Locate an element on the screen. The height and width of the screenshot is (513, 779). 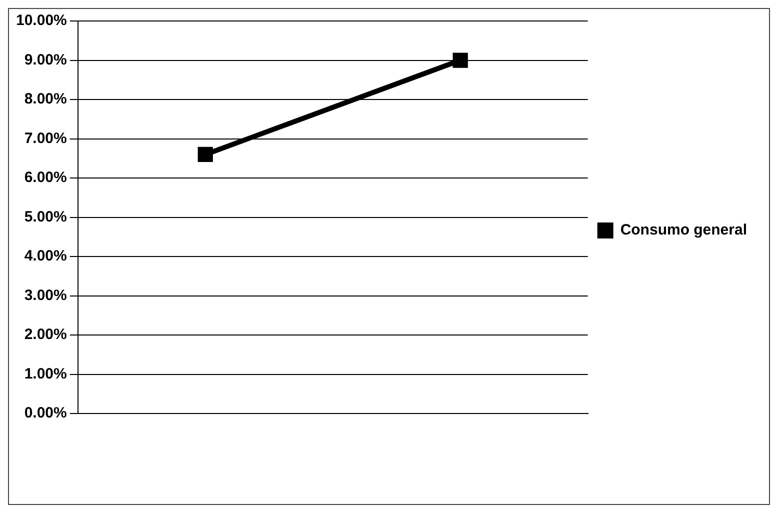
y-tick-label: 7.00% is located at coordinates (45, 138).